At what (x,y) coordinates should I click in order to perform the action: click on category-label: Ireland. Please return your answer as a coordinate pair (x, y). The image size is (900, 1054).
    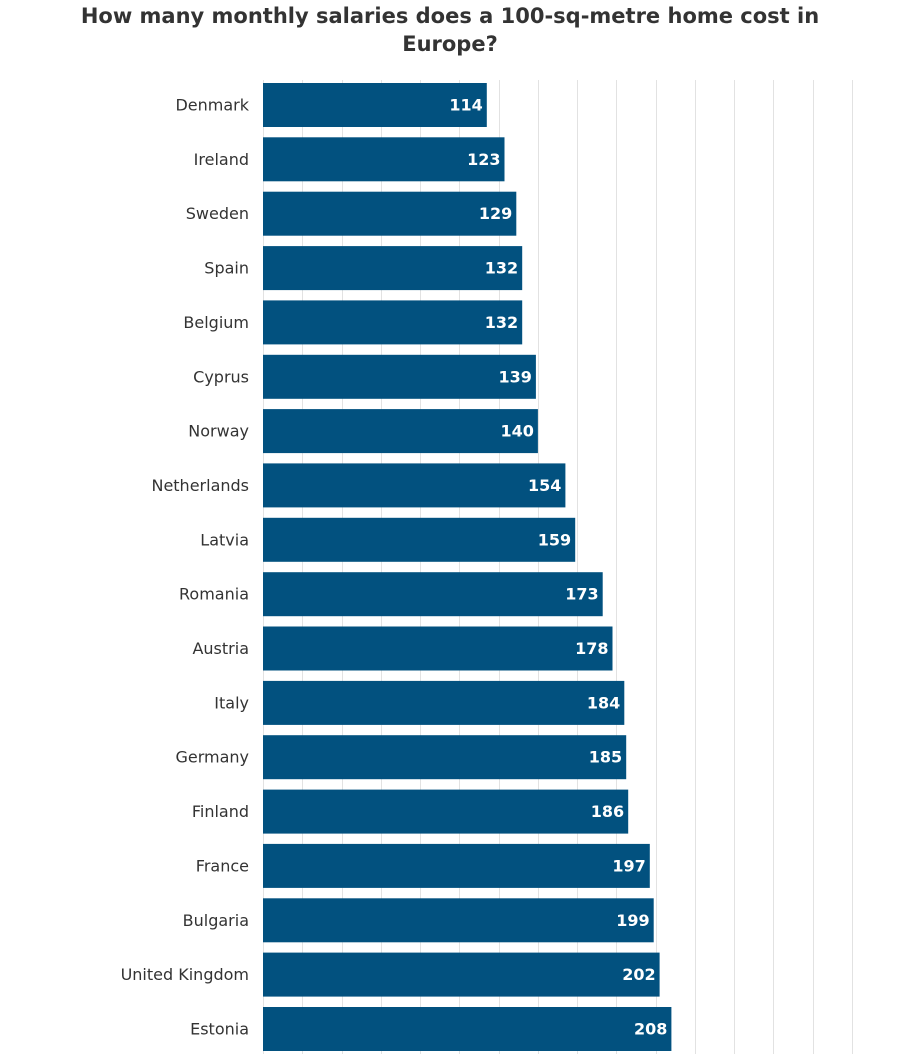
    Looking at the image, I should click on (221, 159).